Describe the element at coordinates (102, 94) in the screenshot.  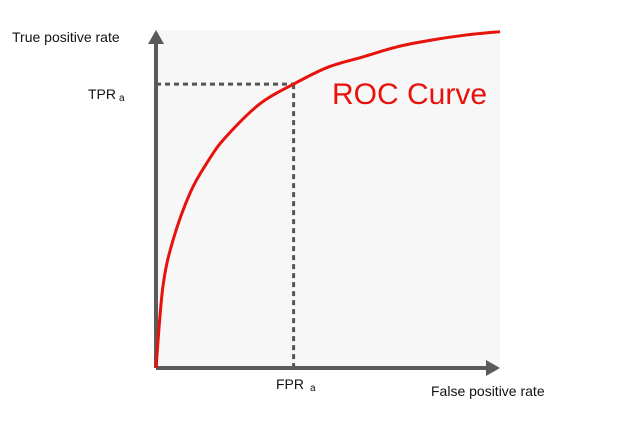
I see `tpr-marker-text: TPR` at that location.